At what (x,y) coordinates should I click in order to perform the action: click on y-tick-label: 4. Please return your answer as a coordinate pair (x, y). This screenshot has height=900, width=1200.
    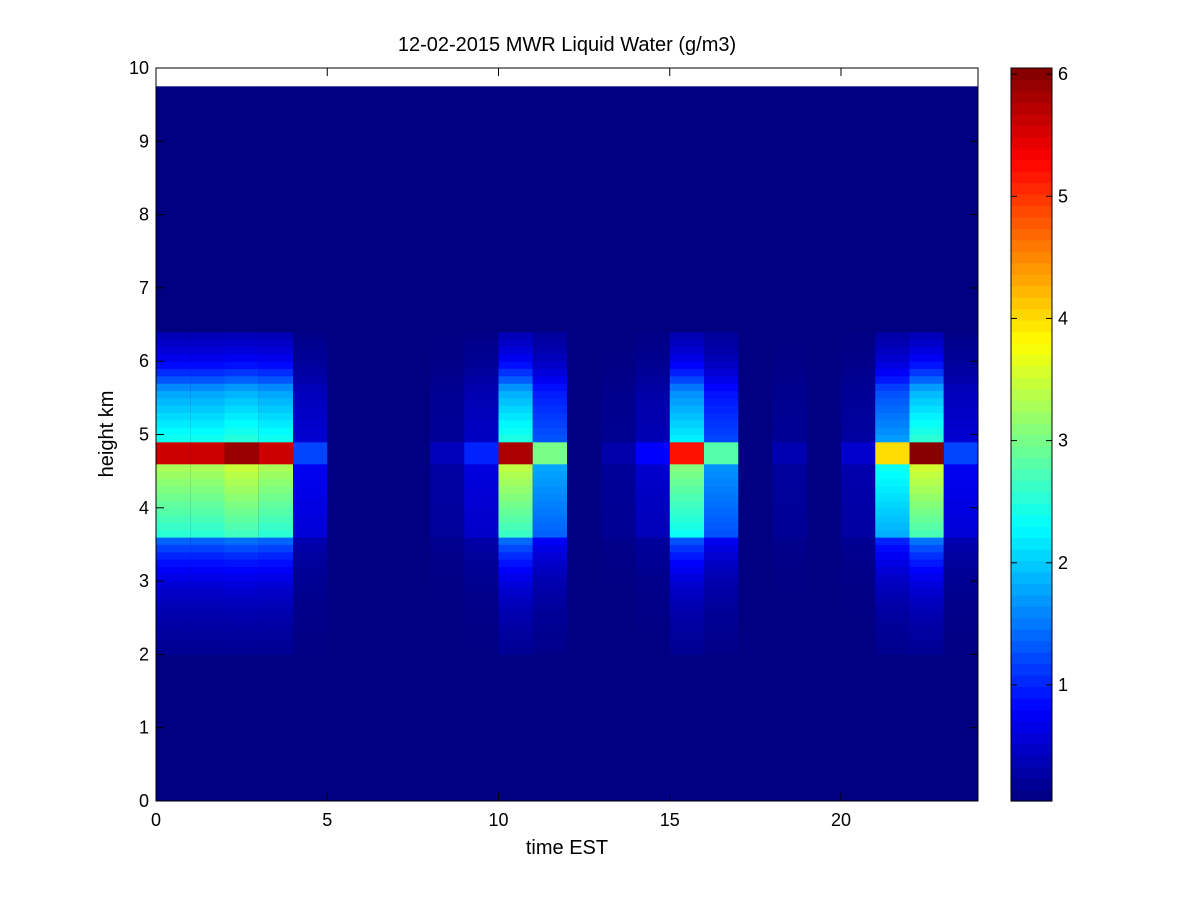
    Looking at the image, I should click on (144, 508).